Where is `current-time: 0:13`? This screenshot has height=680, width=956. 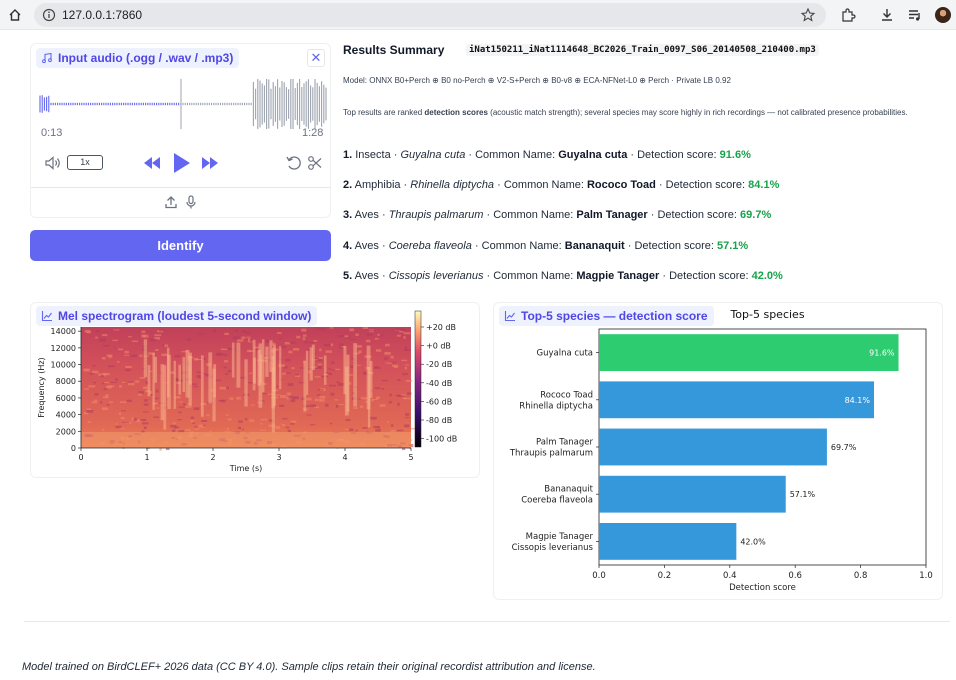
current-time: 0:13 is located at coordinates (52, 133).